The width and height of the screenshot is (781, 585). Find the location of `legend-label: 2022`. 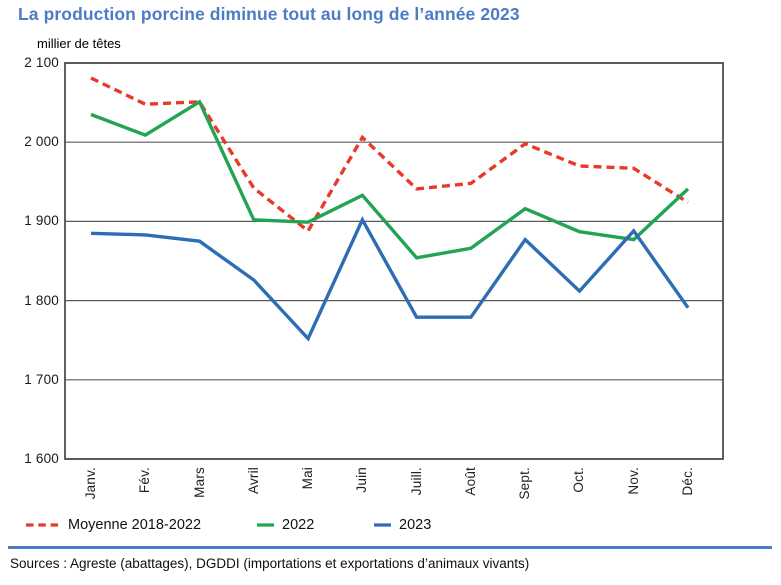

legend-label: 2022 is located at coordinates (298, 525).